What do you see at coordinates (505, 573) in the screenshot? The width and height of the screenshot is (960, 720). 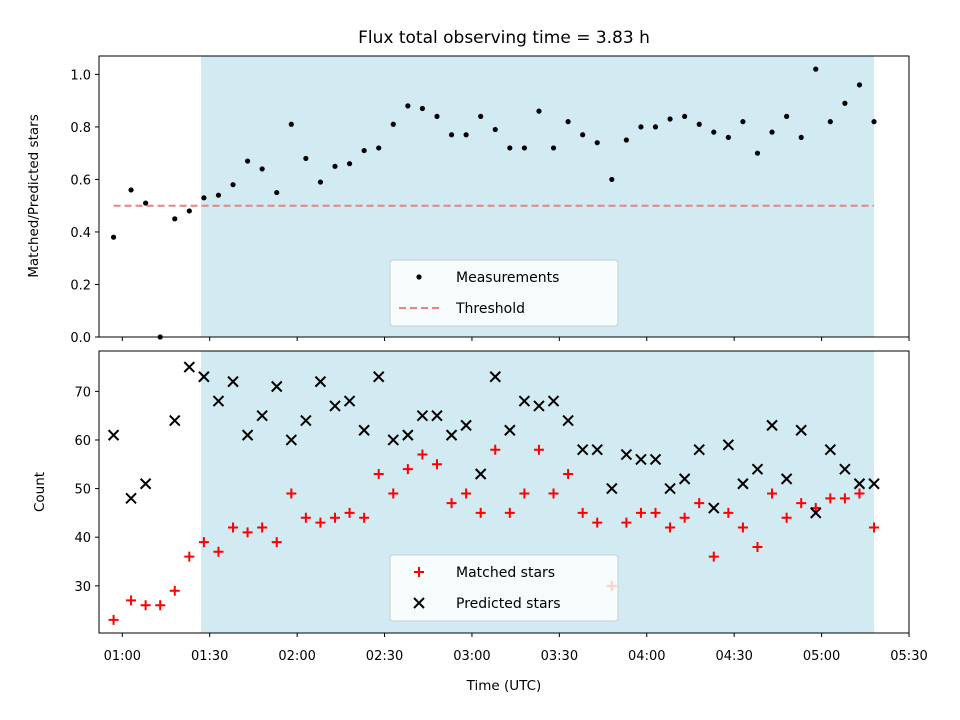 I see `legend-label: Matched stars` at bounding box center [505, 573].